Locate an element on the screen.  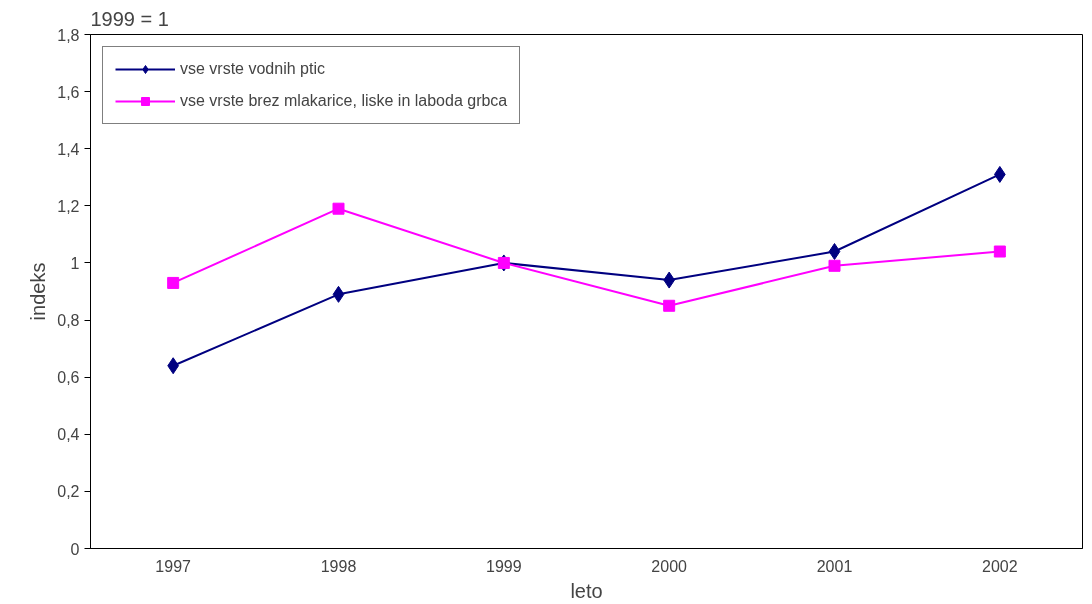
text: 1999 = 1 is located at coordinates (129, 18).